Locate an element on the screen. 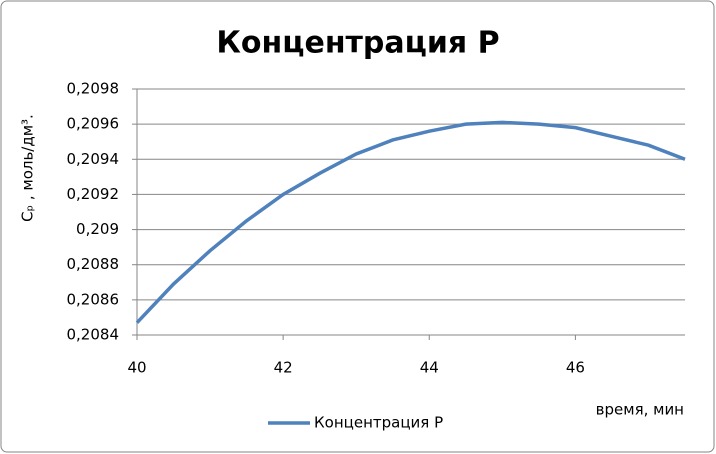 This screenshot has width=716, height=454. chart-title: Концентрация P is located at coordinates (357, 43).